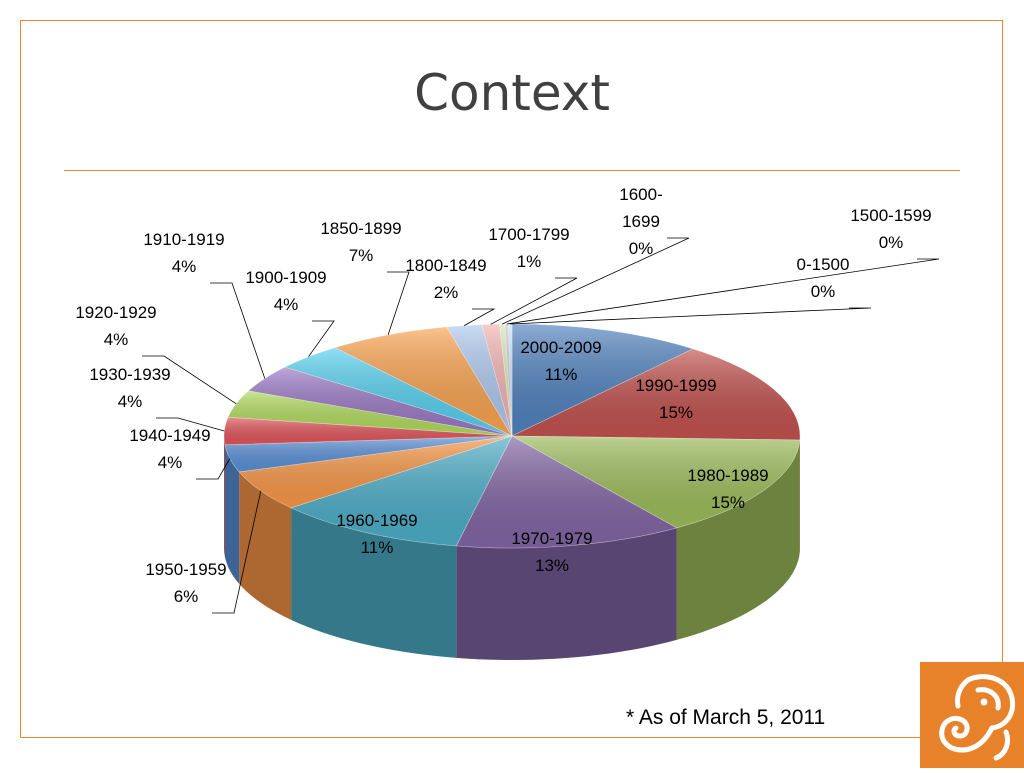  What do you see at coordinates (725, 718) in the screenshot?
I see `footnote: * As of March 5, 2011` at bounding box center [725, 718].